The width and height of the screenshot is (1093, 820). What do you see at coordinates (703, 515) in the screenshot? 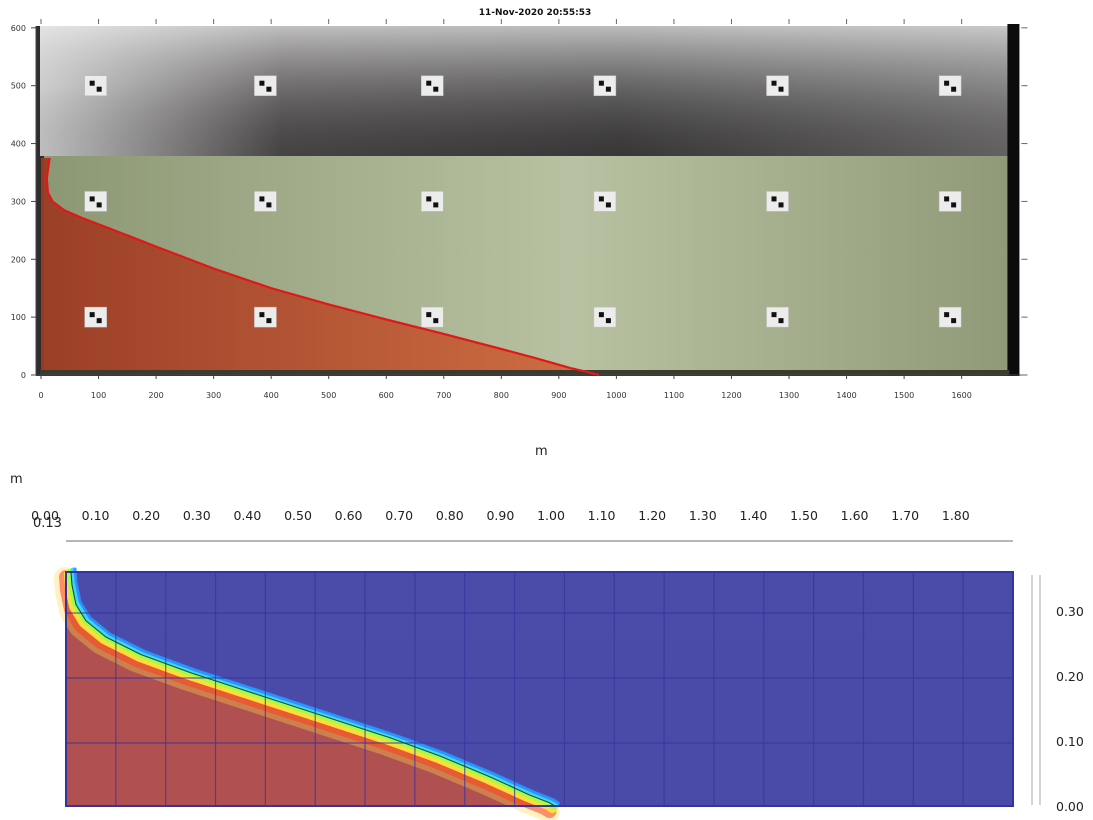
I see `bottom-x-tick-label: 1.30` at bounding box center [703, 515].